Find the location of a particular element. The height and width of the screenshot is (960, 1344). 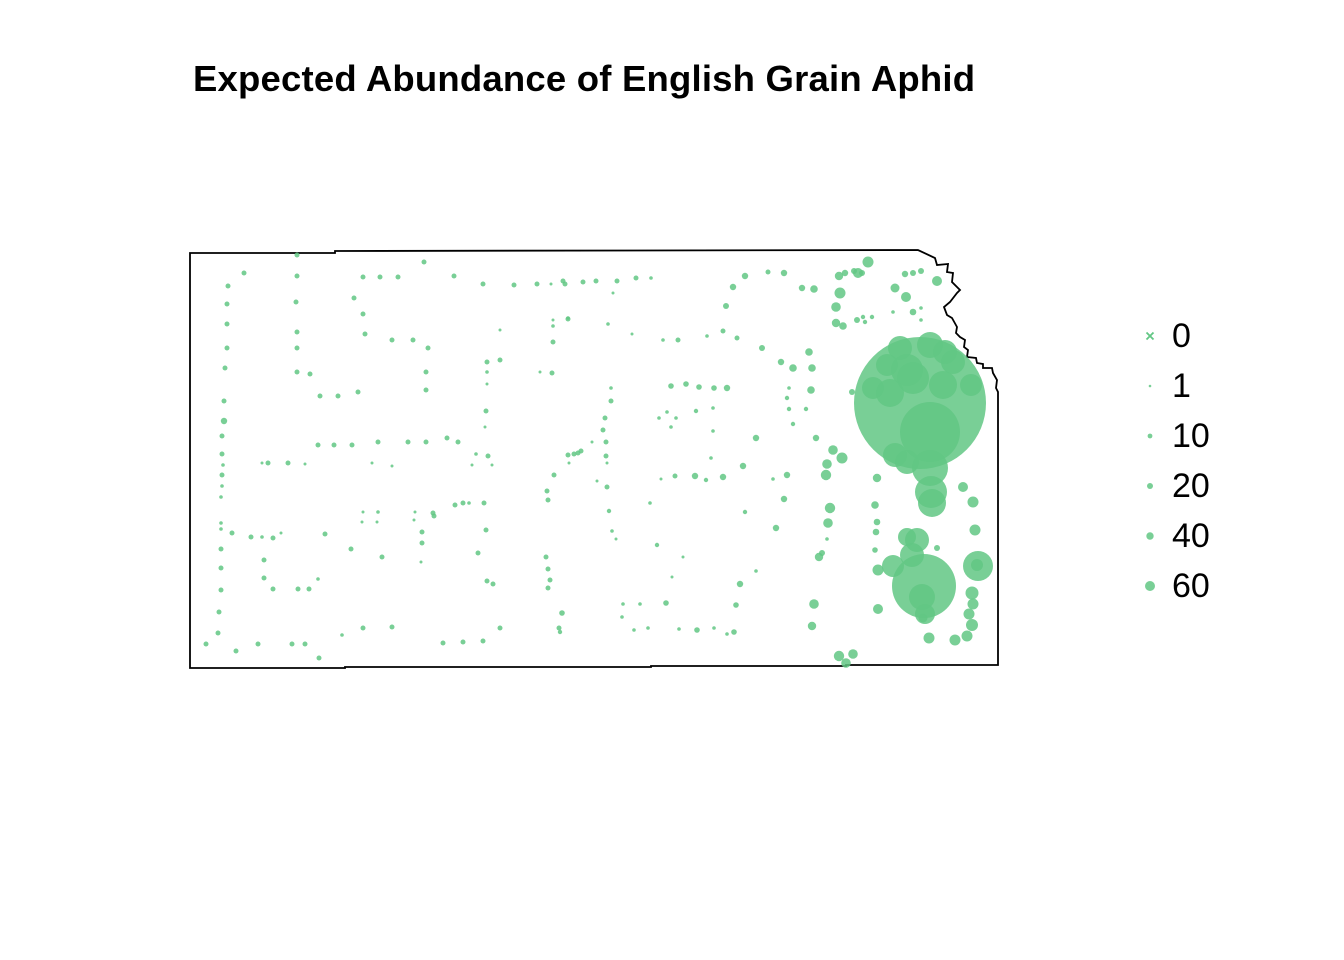

legend-item-0: 0 is located at coordinates (1171, 336).